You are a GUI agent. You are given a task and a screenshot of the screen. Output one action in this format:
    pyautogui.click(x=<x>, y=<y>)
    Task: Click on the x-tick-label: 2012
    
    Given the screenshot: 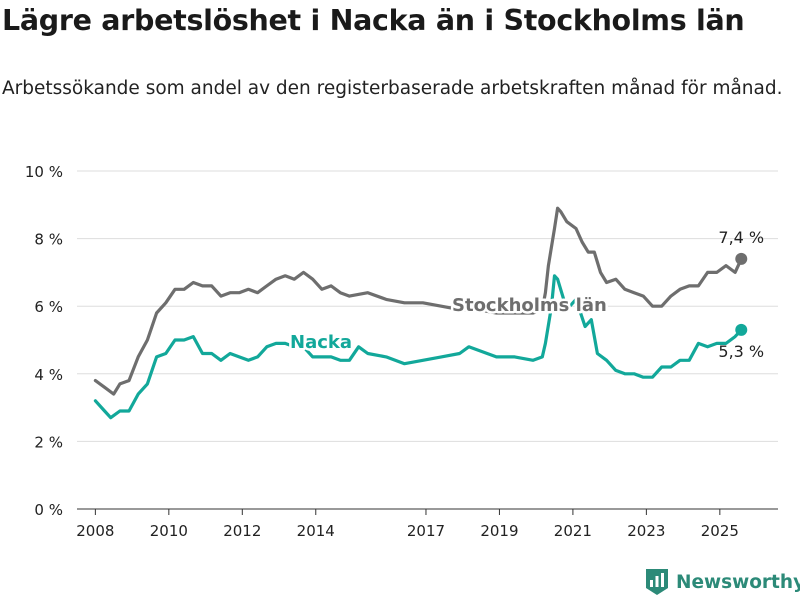 What is the action you would take?
    pyautogui.click(x=242, y=531)
    